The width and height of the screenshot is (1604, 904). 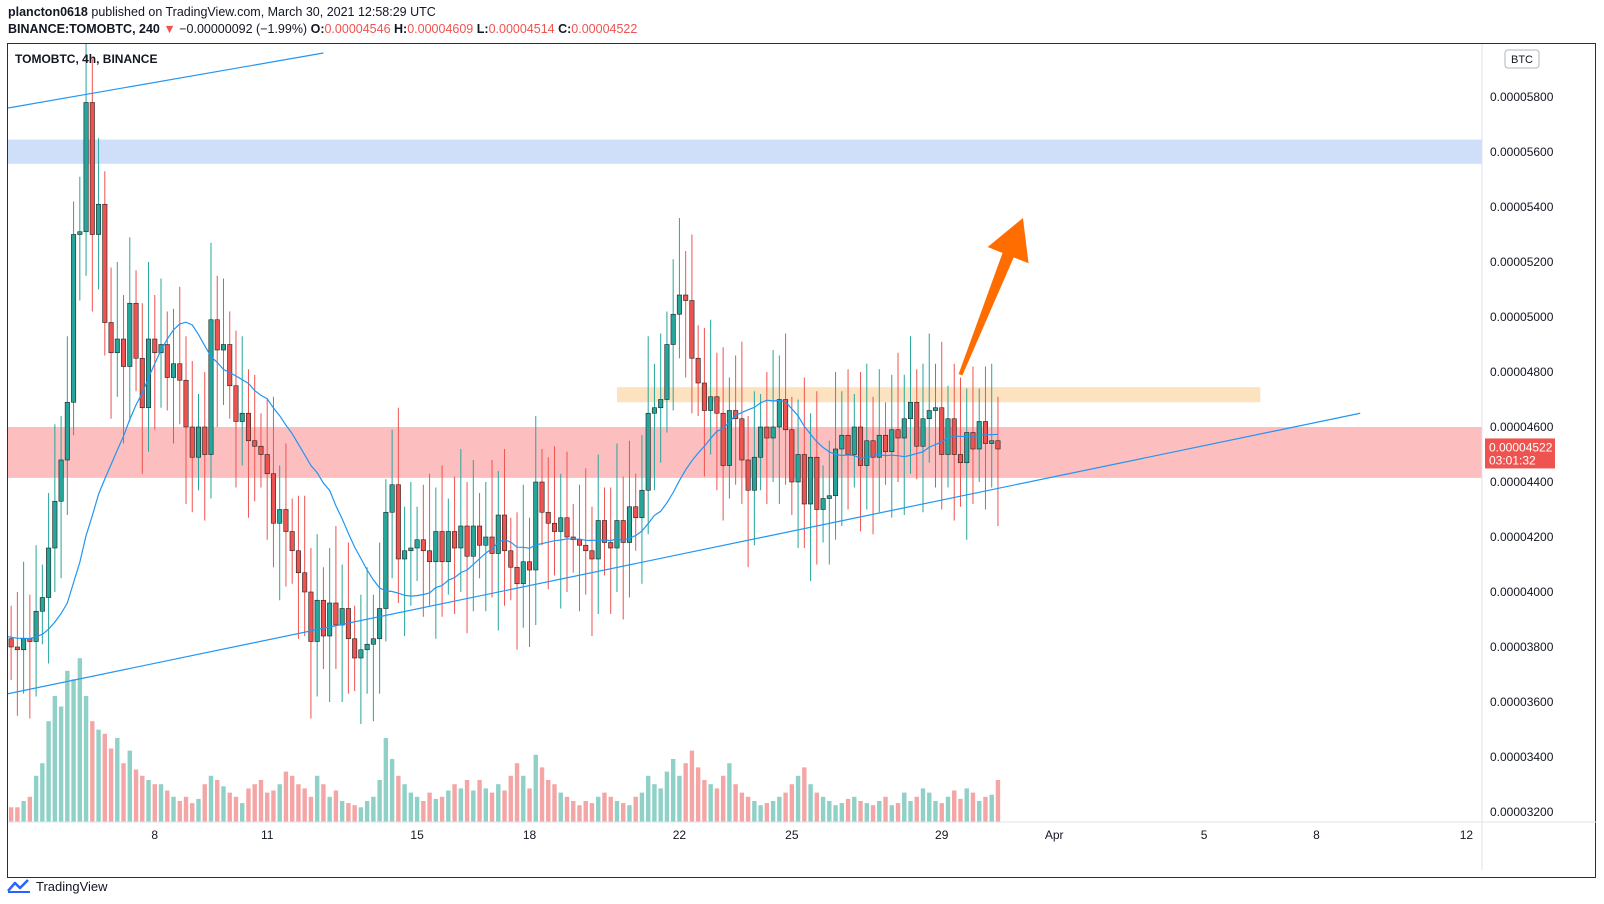 What do you see at coordinates (993, 297) in the screenshot?
I see `up-arrow-icon` at bounding box center [993, 297].